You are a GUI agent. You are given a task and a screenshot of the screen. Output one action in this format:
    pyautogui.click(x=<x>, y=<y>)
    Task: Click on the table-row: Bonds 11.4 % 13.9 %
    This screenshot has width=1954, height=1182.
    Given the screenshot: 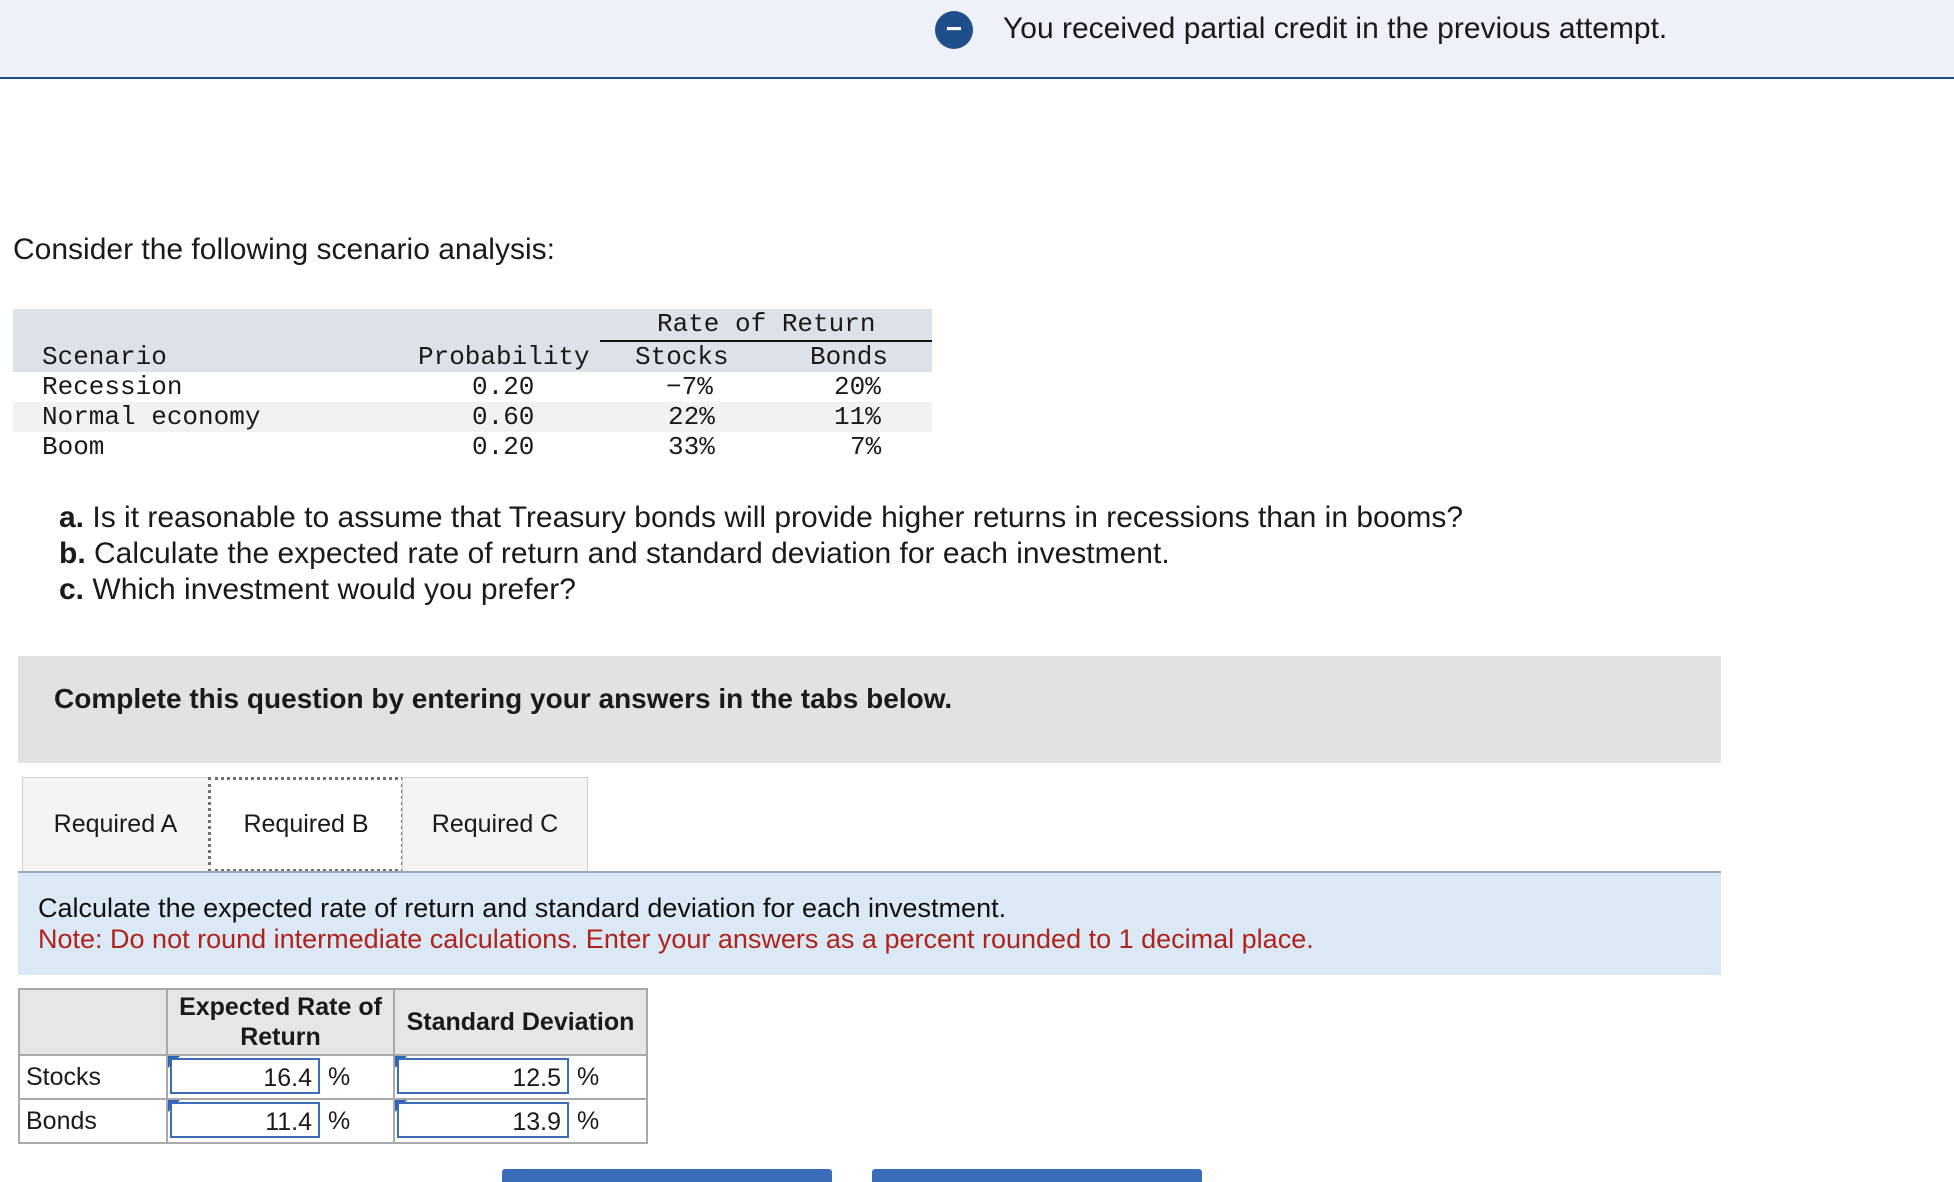 What is the action you would take?
    pyautogui.click(x=333, y=1121)
    